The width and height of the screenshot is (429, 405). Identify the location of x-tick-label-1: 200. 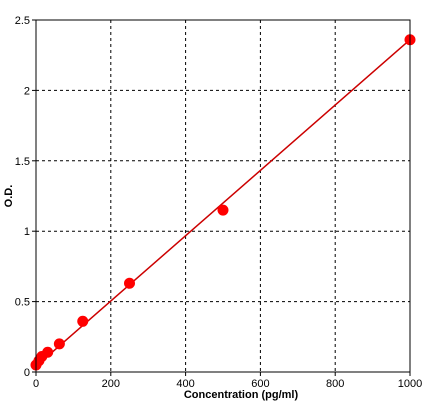
(111, 384).